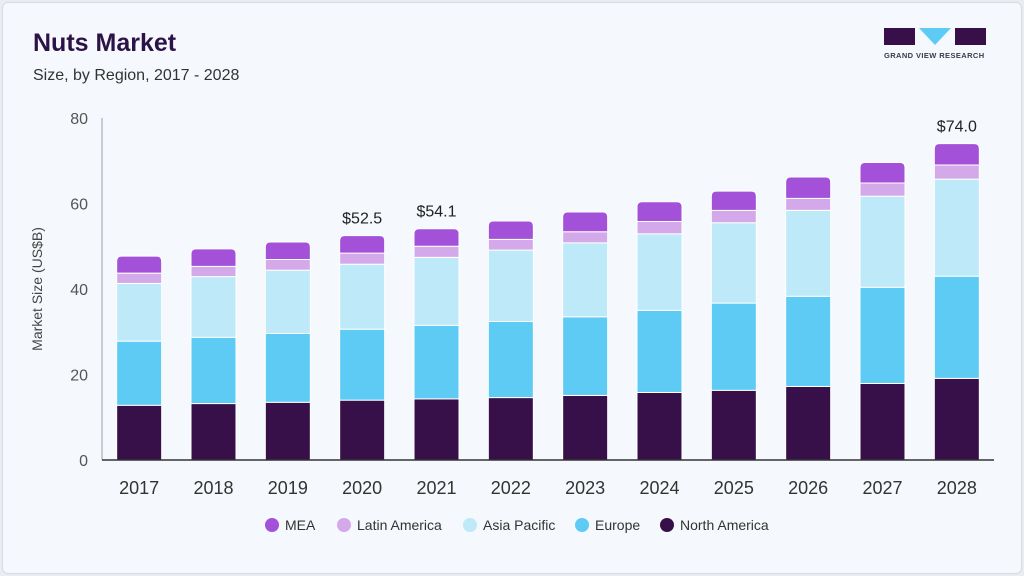 Image resolution: width=1024 pixels, height=576 pixels. What do you see at coordinates (585, 488) in the screenshot?
I see `x-tick-label: 2023` at bounding box center [585, 488].